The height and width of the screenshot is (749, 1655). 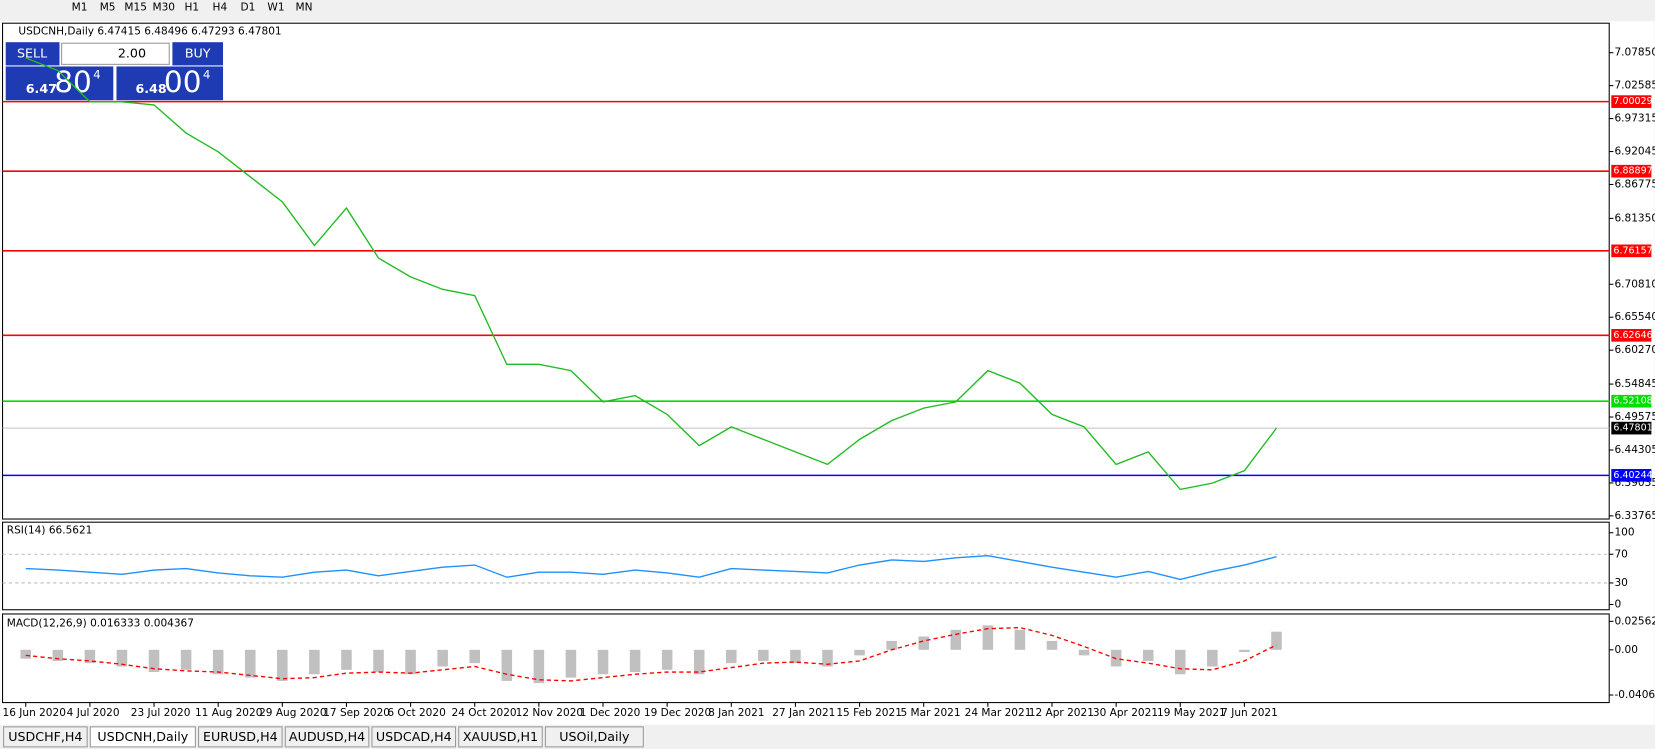 I want to click on level-label: 6.76157, so click(x=1632, y=250).